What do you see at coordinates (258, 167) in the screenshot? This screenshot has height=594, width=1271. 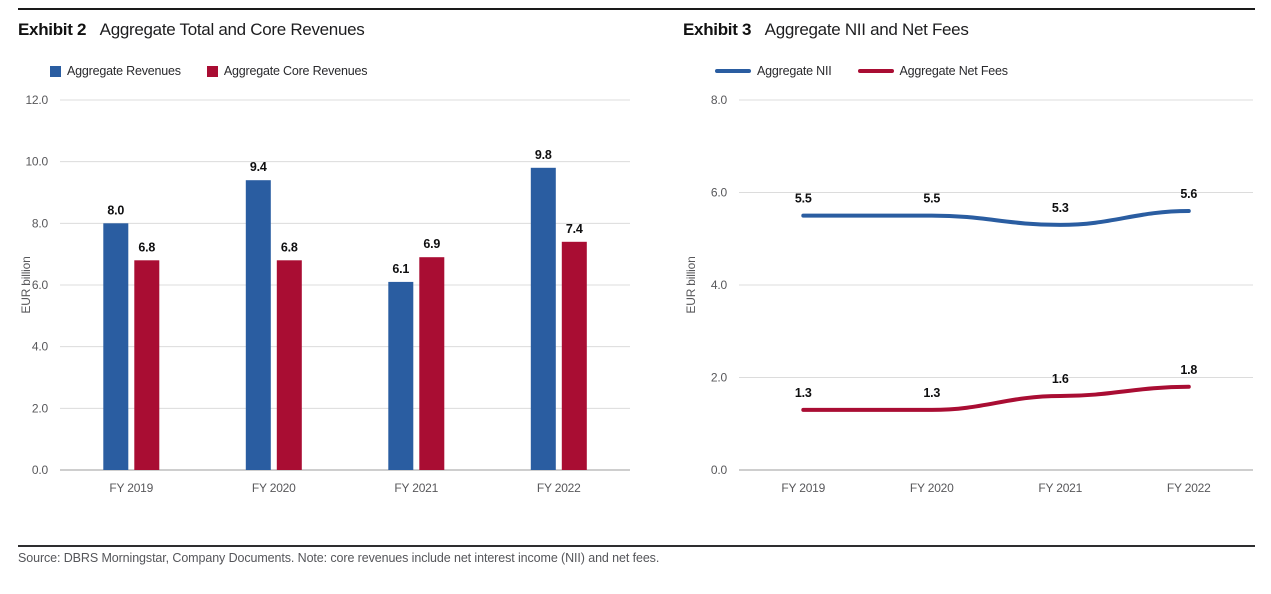 I see `bar-value-label: 9.4` at bounding box center [258, 167].